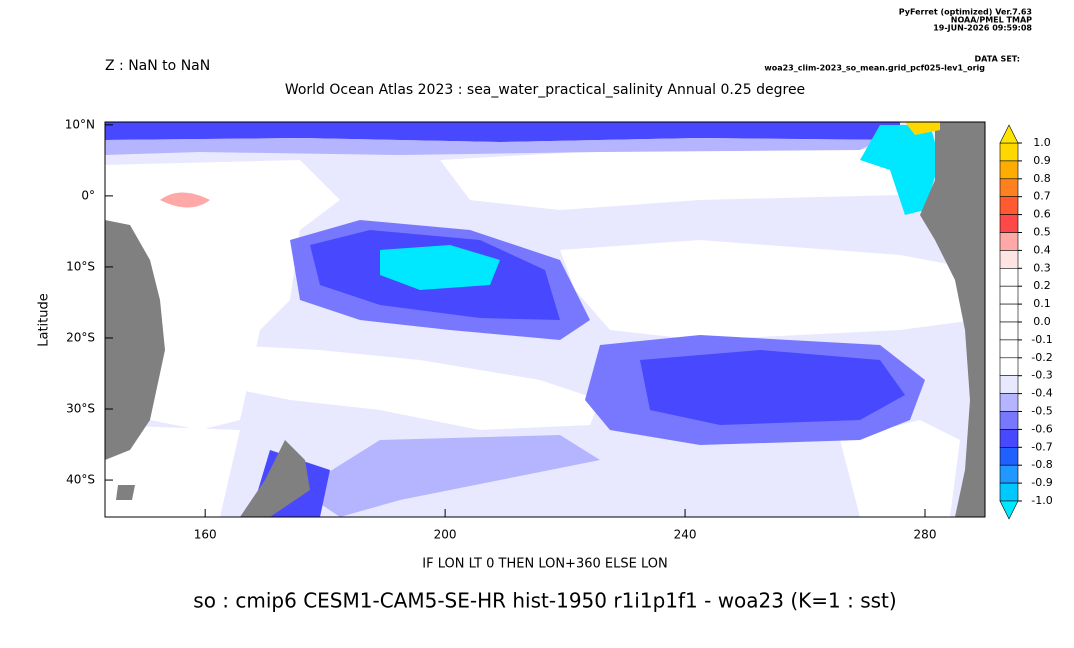  What do you see at coordinates (44, 320) in the screenshot?
I see `y-axis-label: Latitude` at bounding box center [44, 320].